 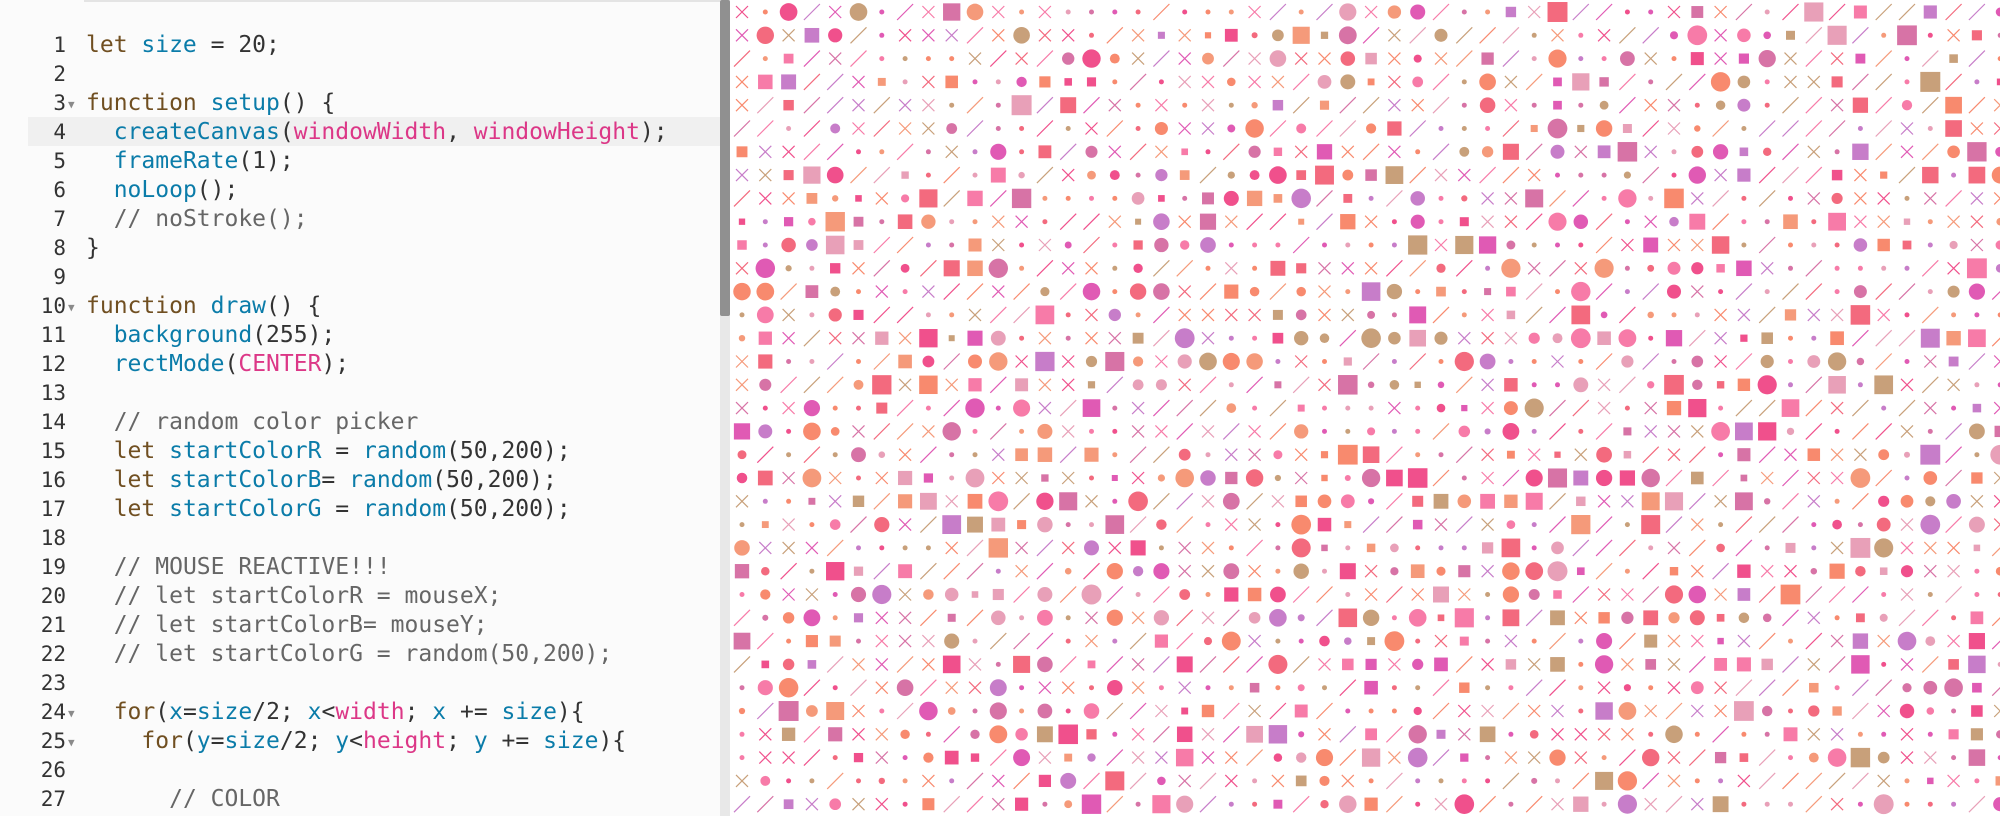 I want to click on editor-scrollbar-track, so click(x=725, y=408).